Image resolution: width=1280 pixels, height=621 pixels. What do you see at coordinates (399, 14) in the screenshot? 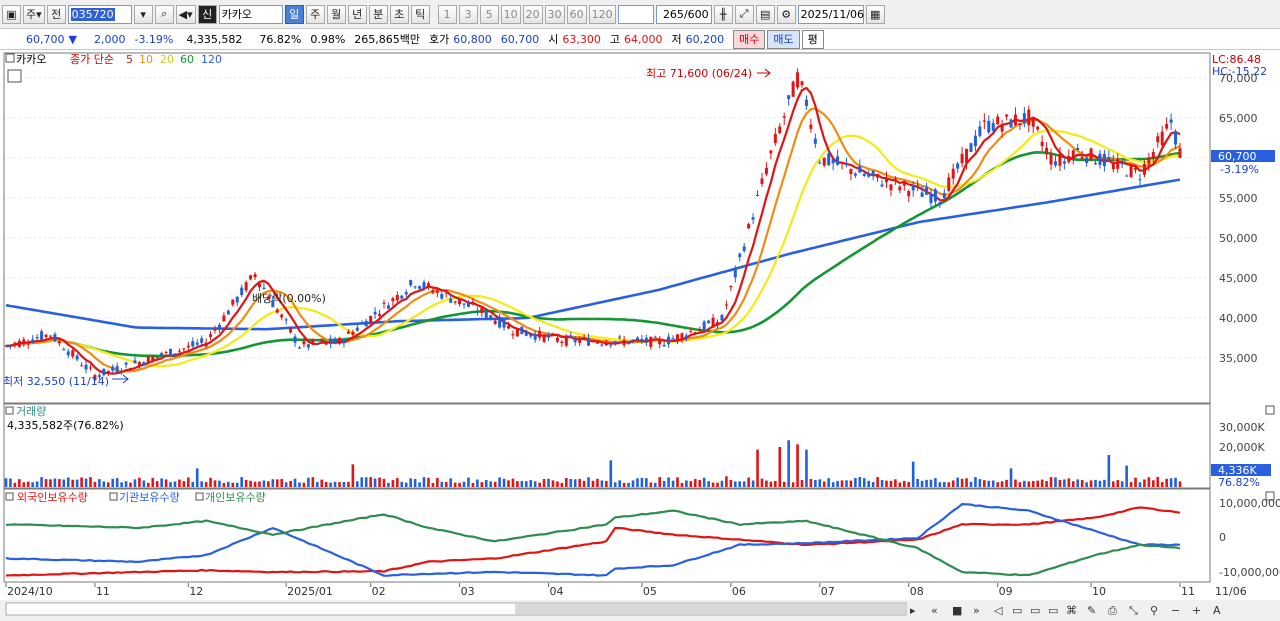
I see `tab-period-second: 초` at bounding box center [399, 14].